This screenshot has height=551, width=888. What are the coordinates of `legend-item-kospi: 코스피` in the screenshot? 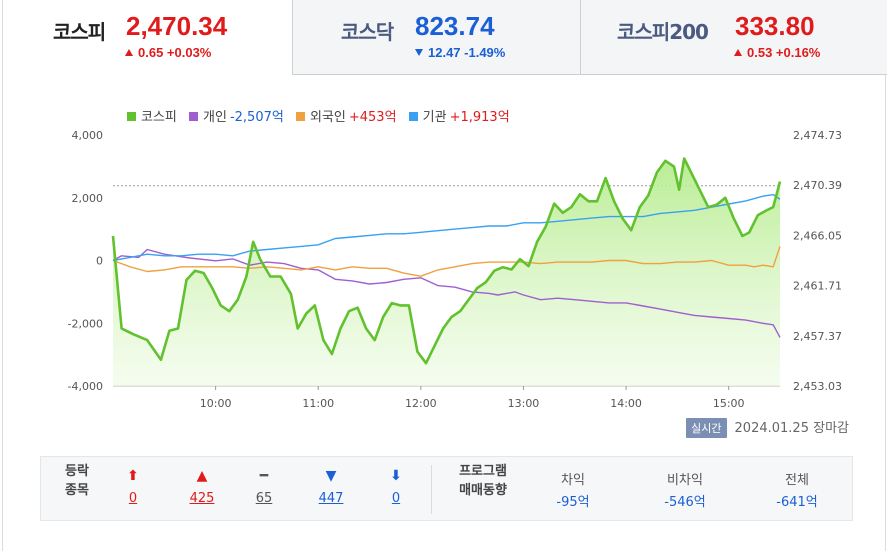 It's located at (152, 115).